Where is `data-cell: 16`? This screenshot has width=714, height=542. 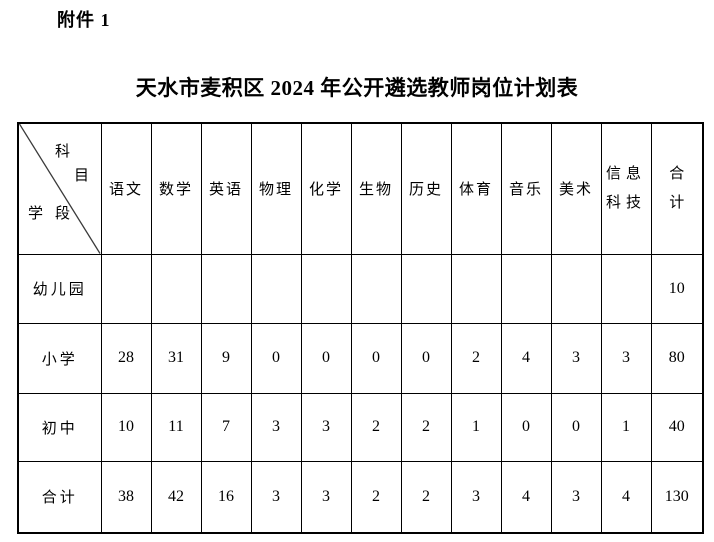 data-cell: 16 is located at coordinates (226, 497).